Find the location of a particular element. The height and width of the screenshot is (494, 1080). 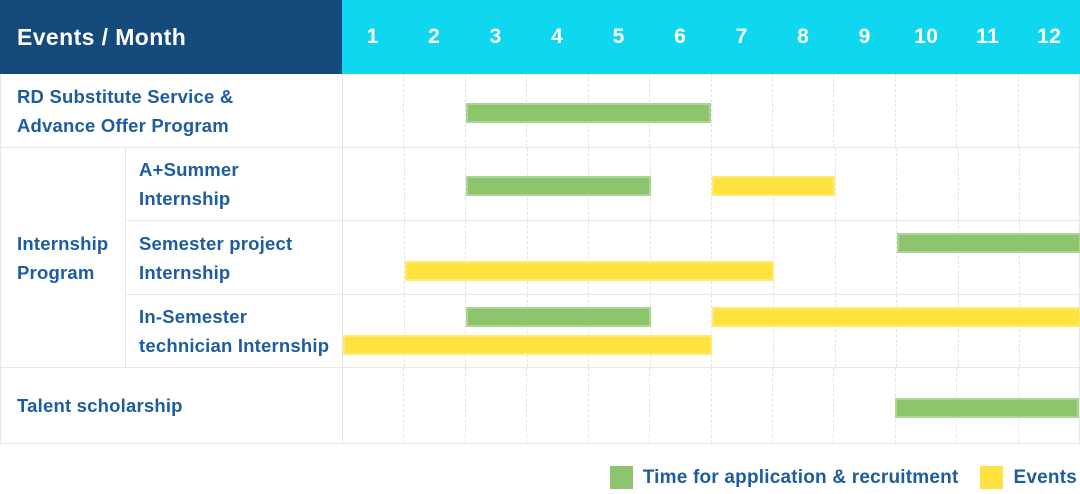

legend-swatch-green is located at coordinates (621, 477).